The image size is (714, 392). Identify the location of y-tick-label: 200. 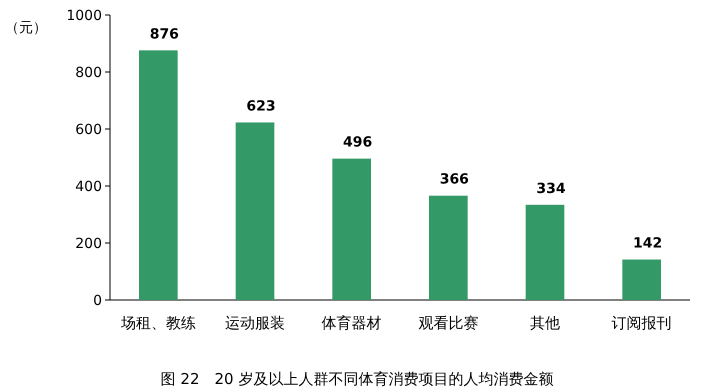
(88, 244).